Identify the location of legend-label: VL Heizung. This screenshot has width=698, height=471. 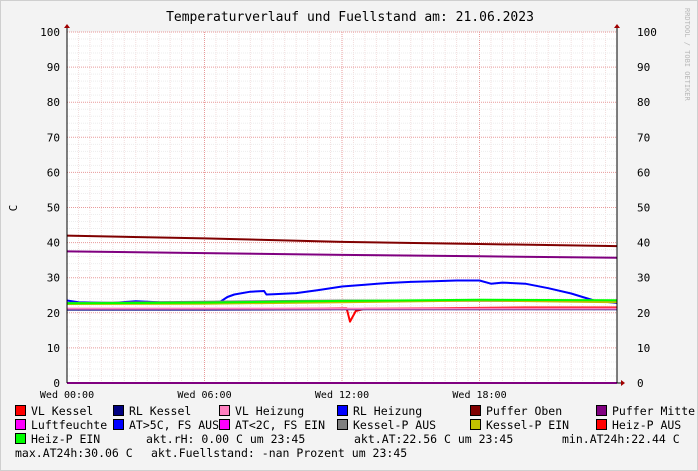
(270, 411).